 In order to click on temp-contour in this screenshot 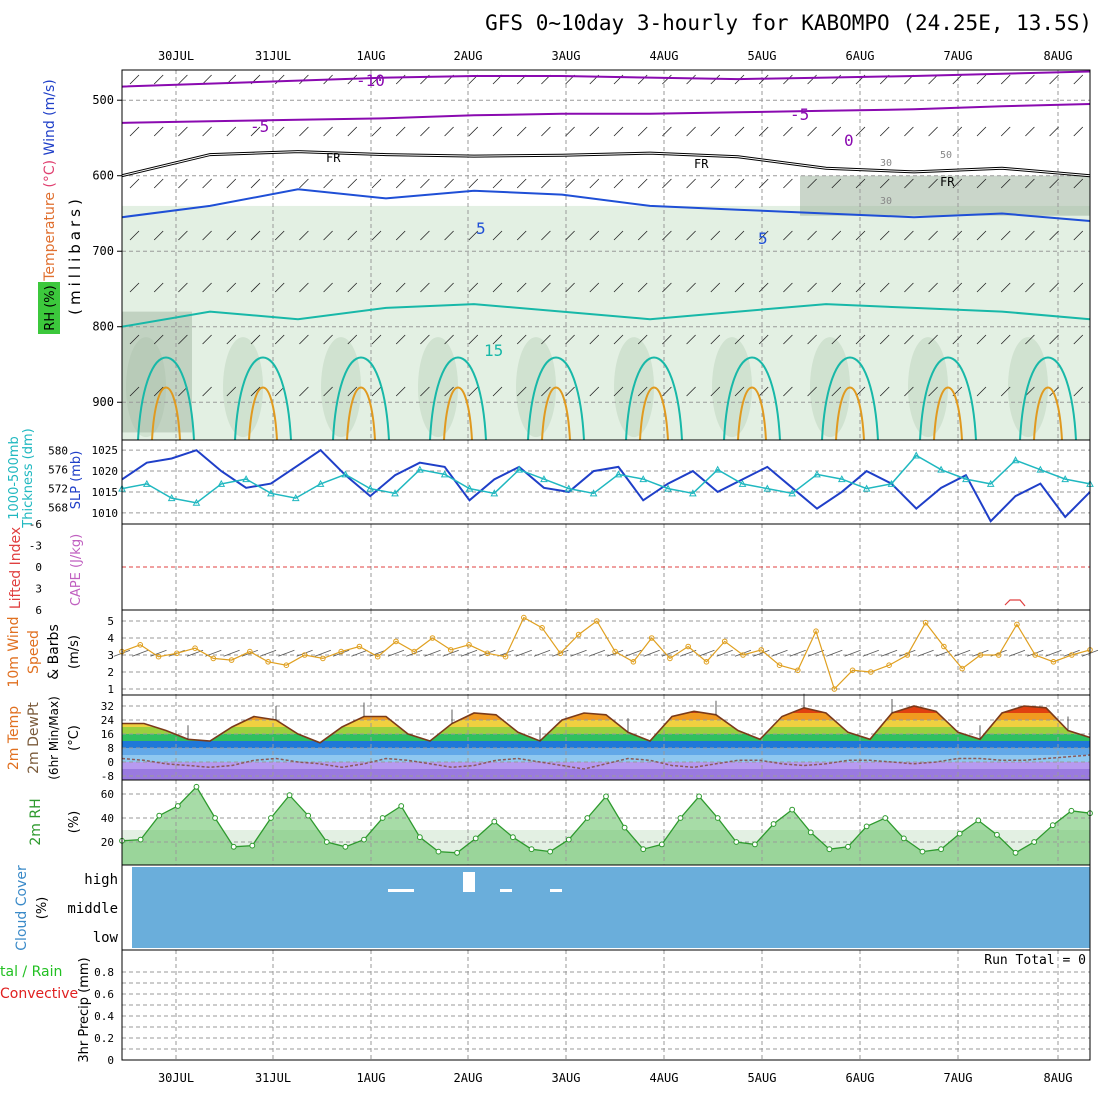, I will do `click(606, 79)`.